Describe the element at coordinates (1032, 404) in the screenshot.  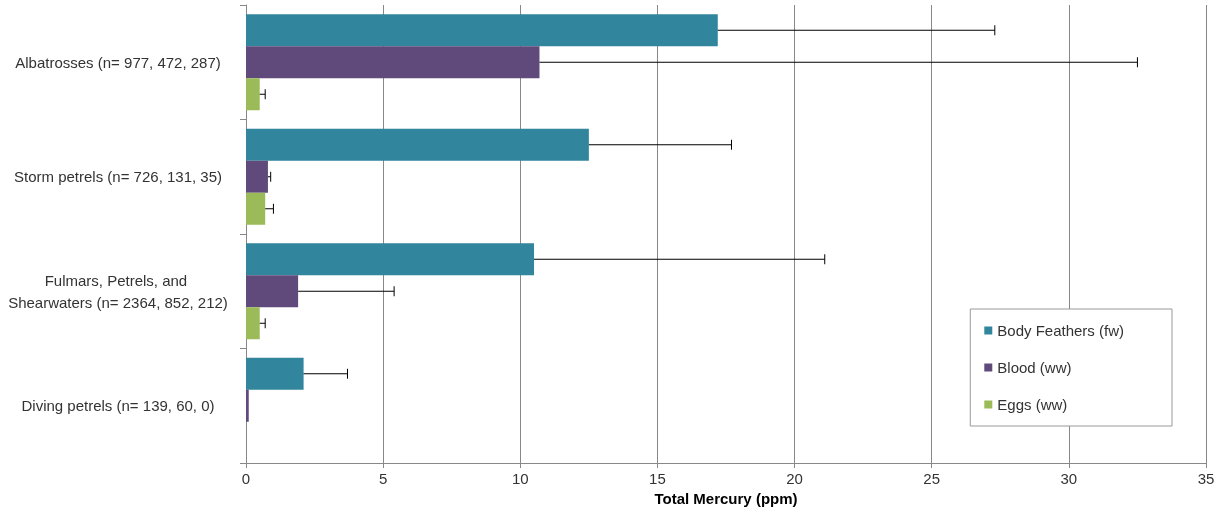
I see `legend-label: Eggs (ww)` at that location.